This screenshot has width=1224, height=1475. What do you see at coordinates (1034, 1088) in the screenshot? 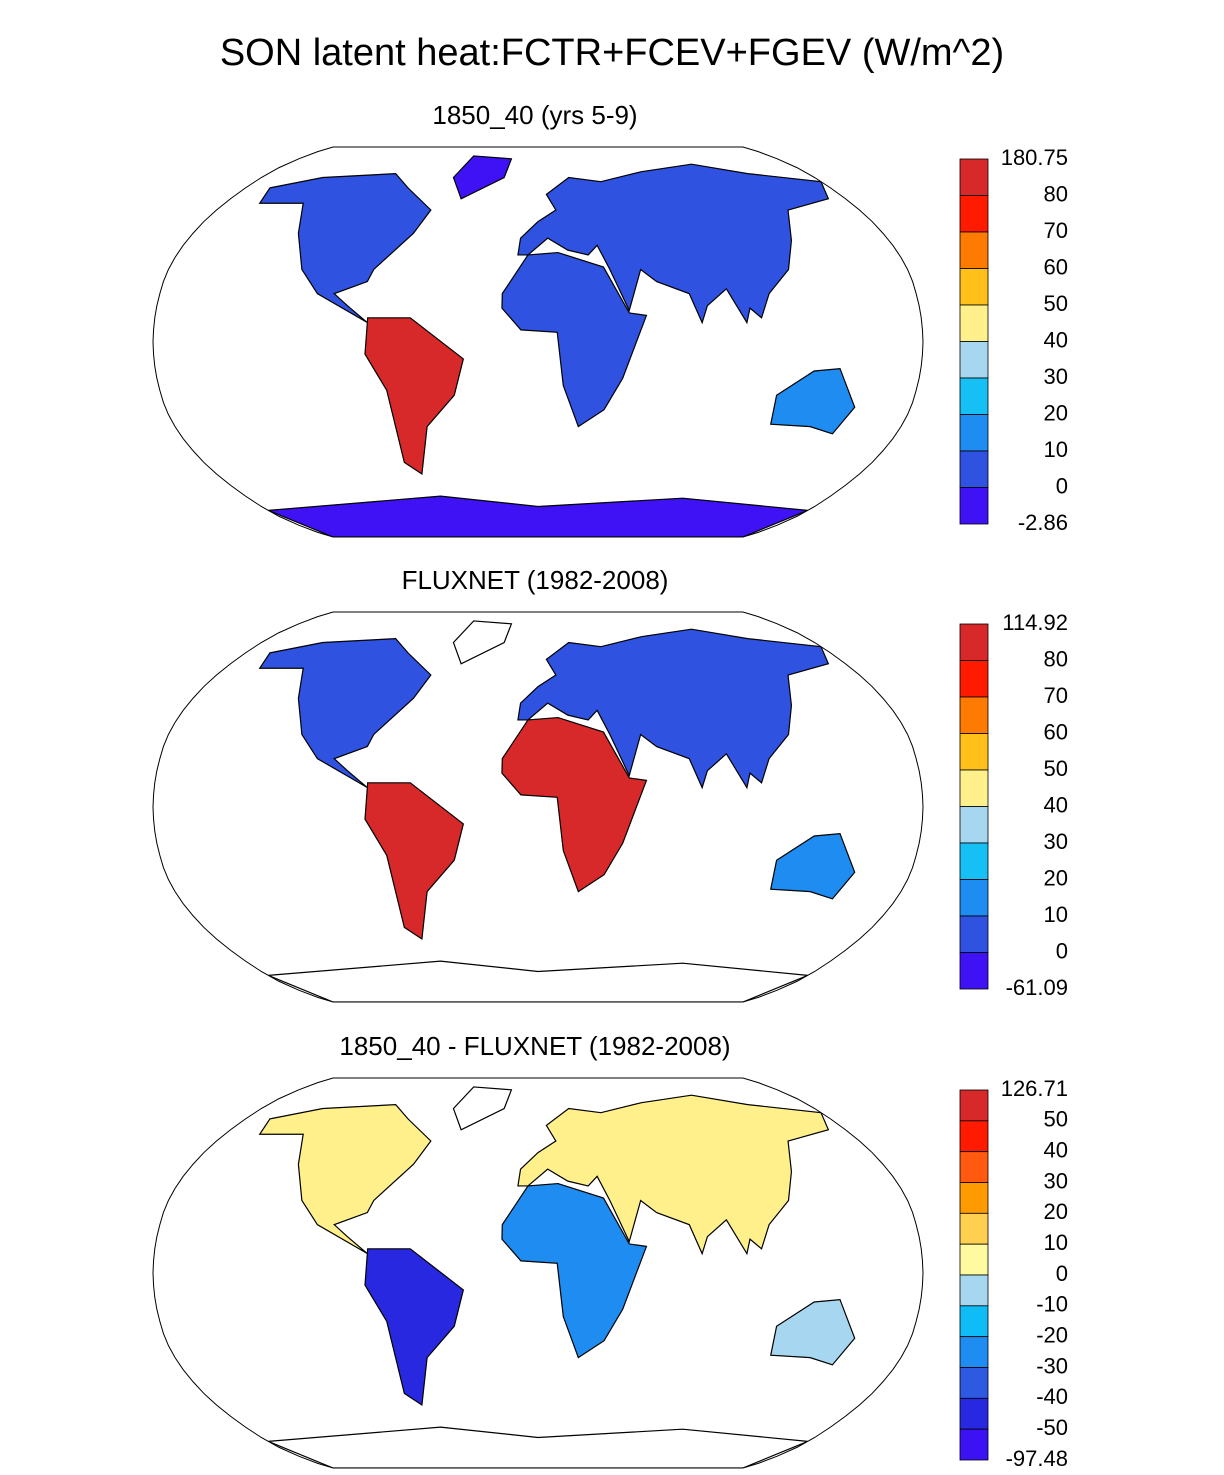
I see `colorbar-label: 126.71` at bounding box center [1034, 1088].